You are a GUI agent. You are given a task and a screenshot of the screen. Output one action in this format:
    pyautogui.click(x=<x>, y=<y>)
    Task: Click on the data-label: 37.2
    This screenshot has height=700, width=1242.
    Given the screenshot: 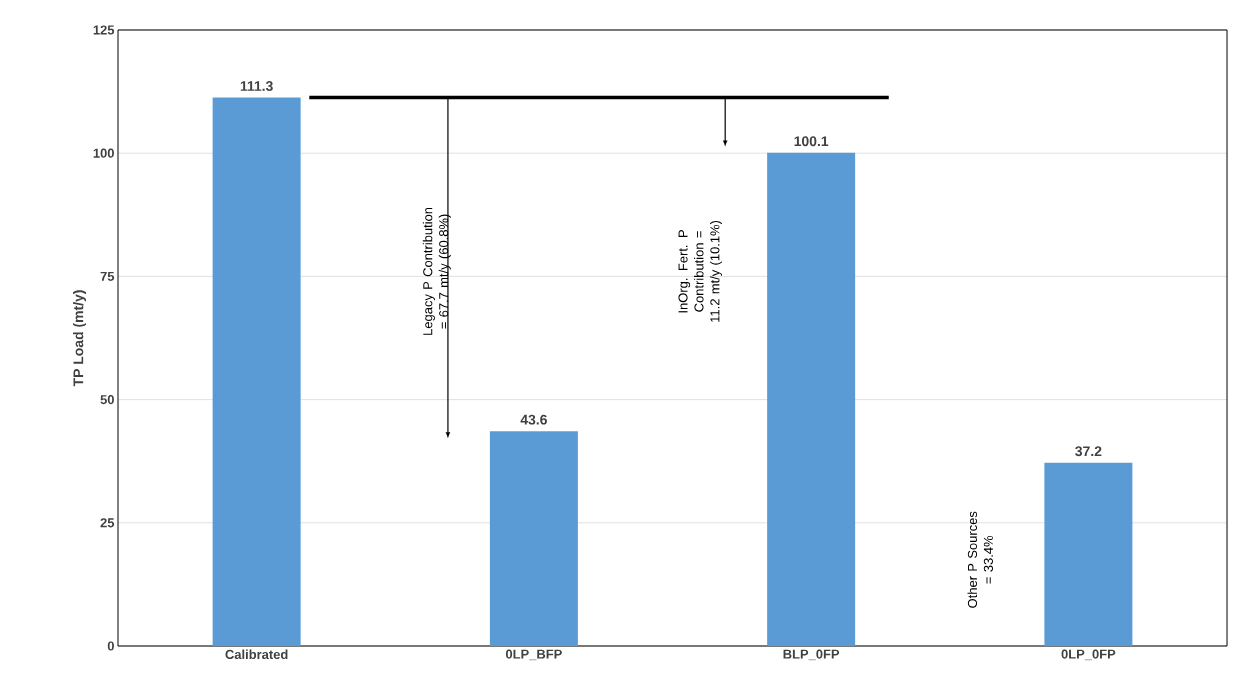 What is the action you would take?
    pyautogui.click(x=1088, y=451)
    